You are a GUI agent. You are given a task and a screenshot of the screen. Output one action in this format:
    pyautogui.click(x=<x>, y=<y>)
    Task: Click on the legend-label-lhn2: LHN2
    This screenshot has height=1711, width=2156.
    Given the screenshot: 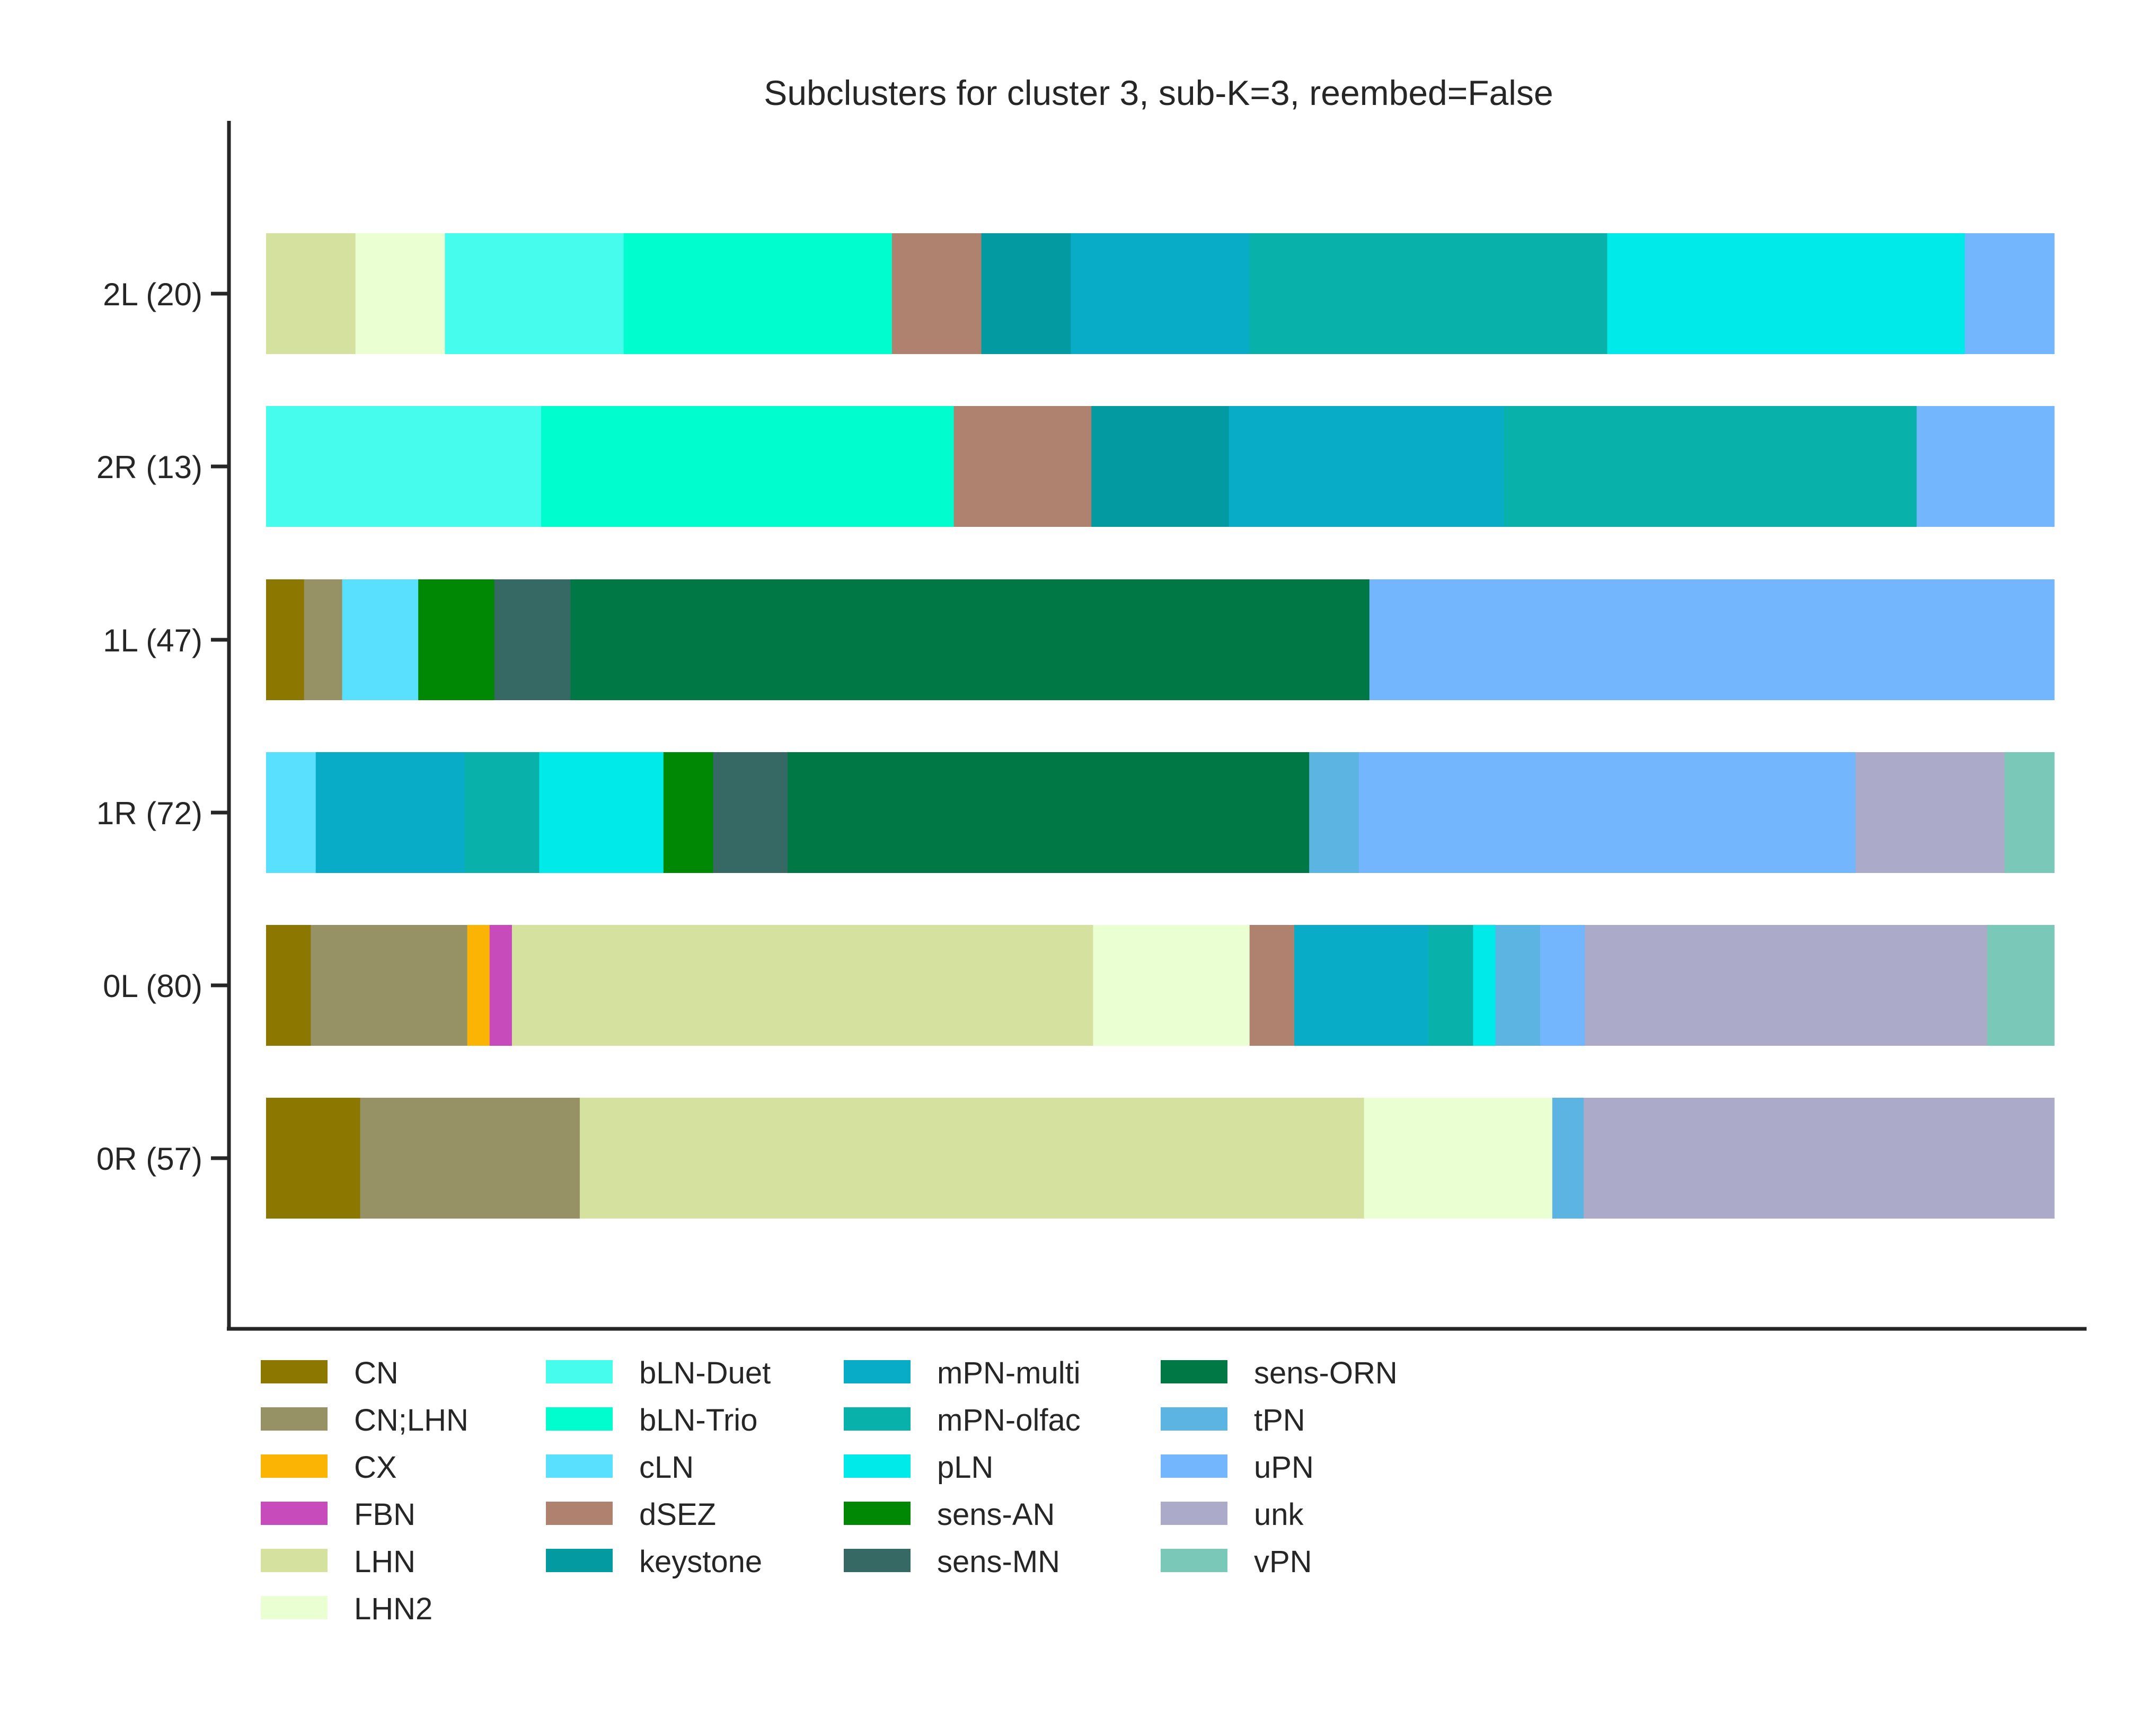 What is the action you would take?
    pyautogui.click(x=393, y=1609)
    